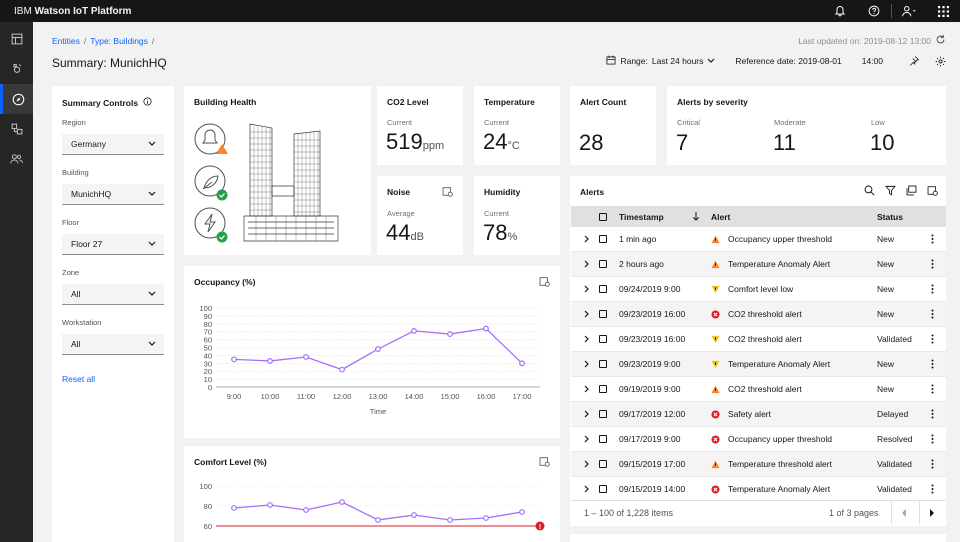  What do you see at coordinates (113, 344) in the screenshot?
I see `workstation-dropdown: All` at bounding box center [113, 344].